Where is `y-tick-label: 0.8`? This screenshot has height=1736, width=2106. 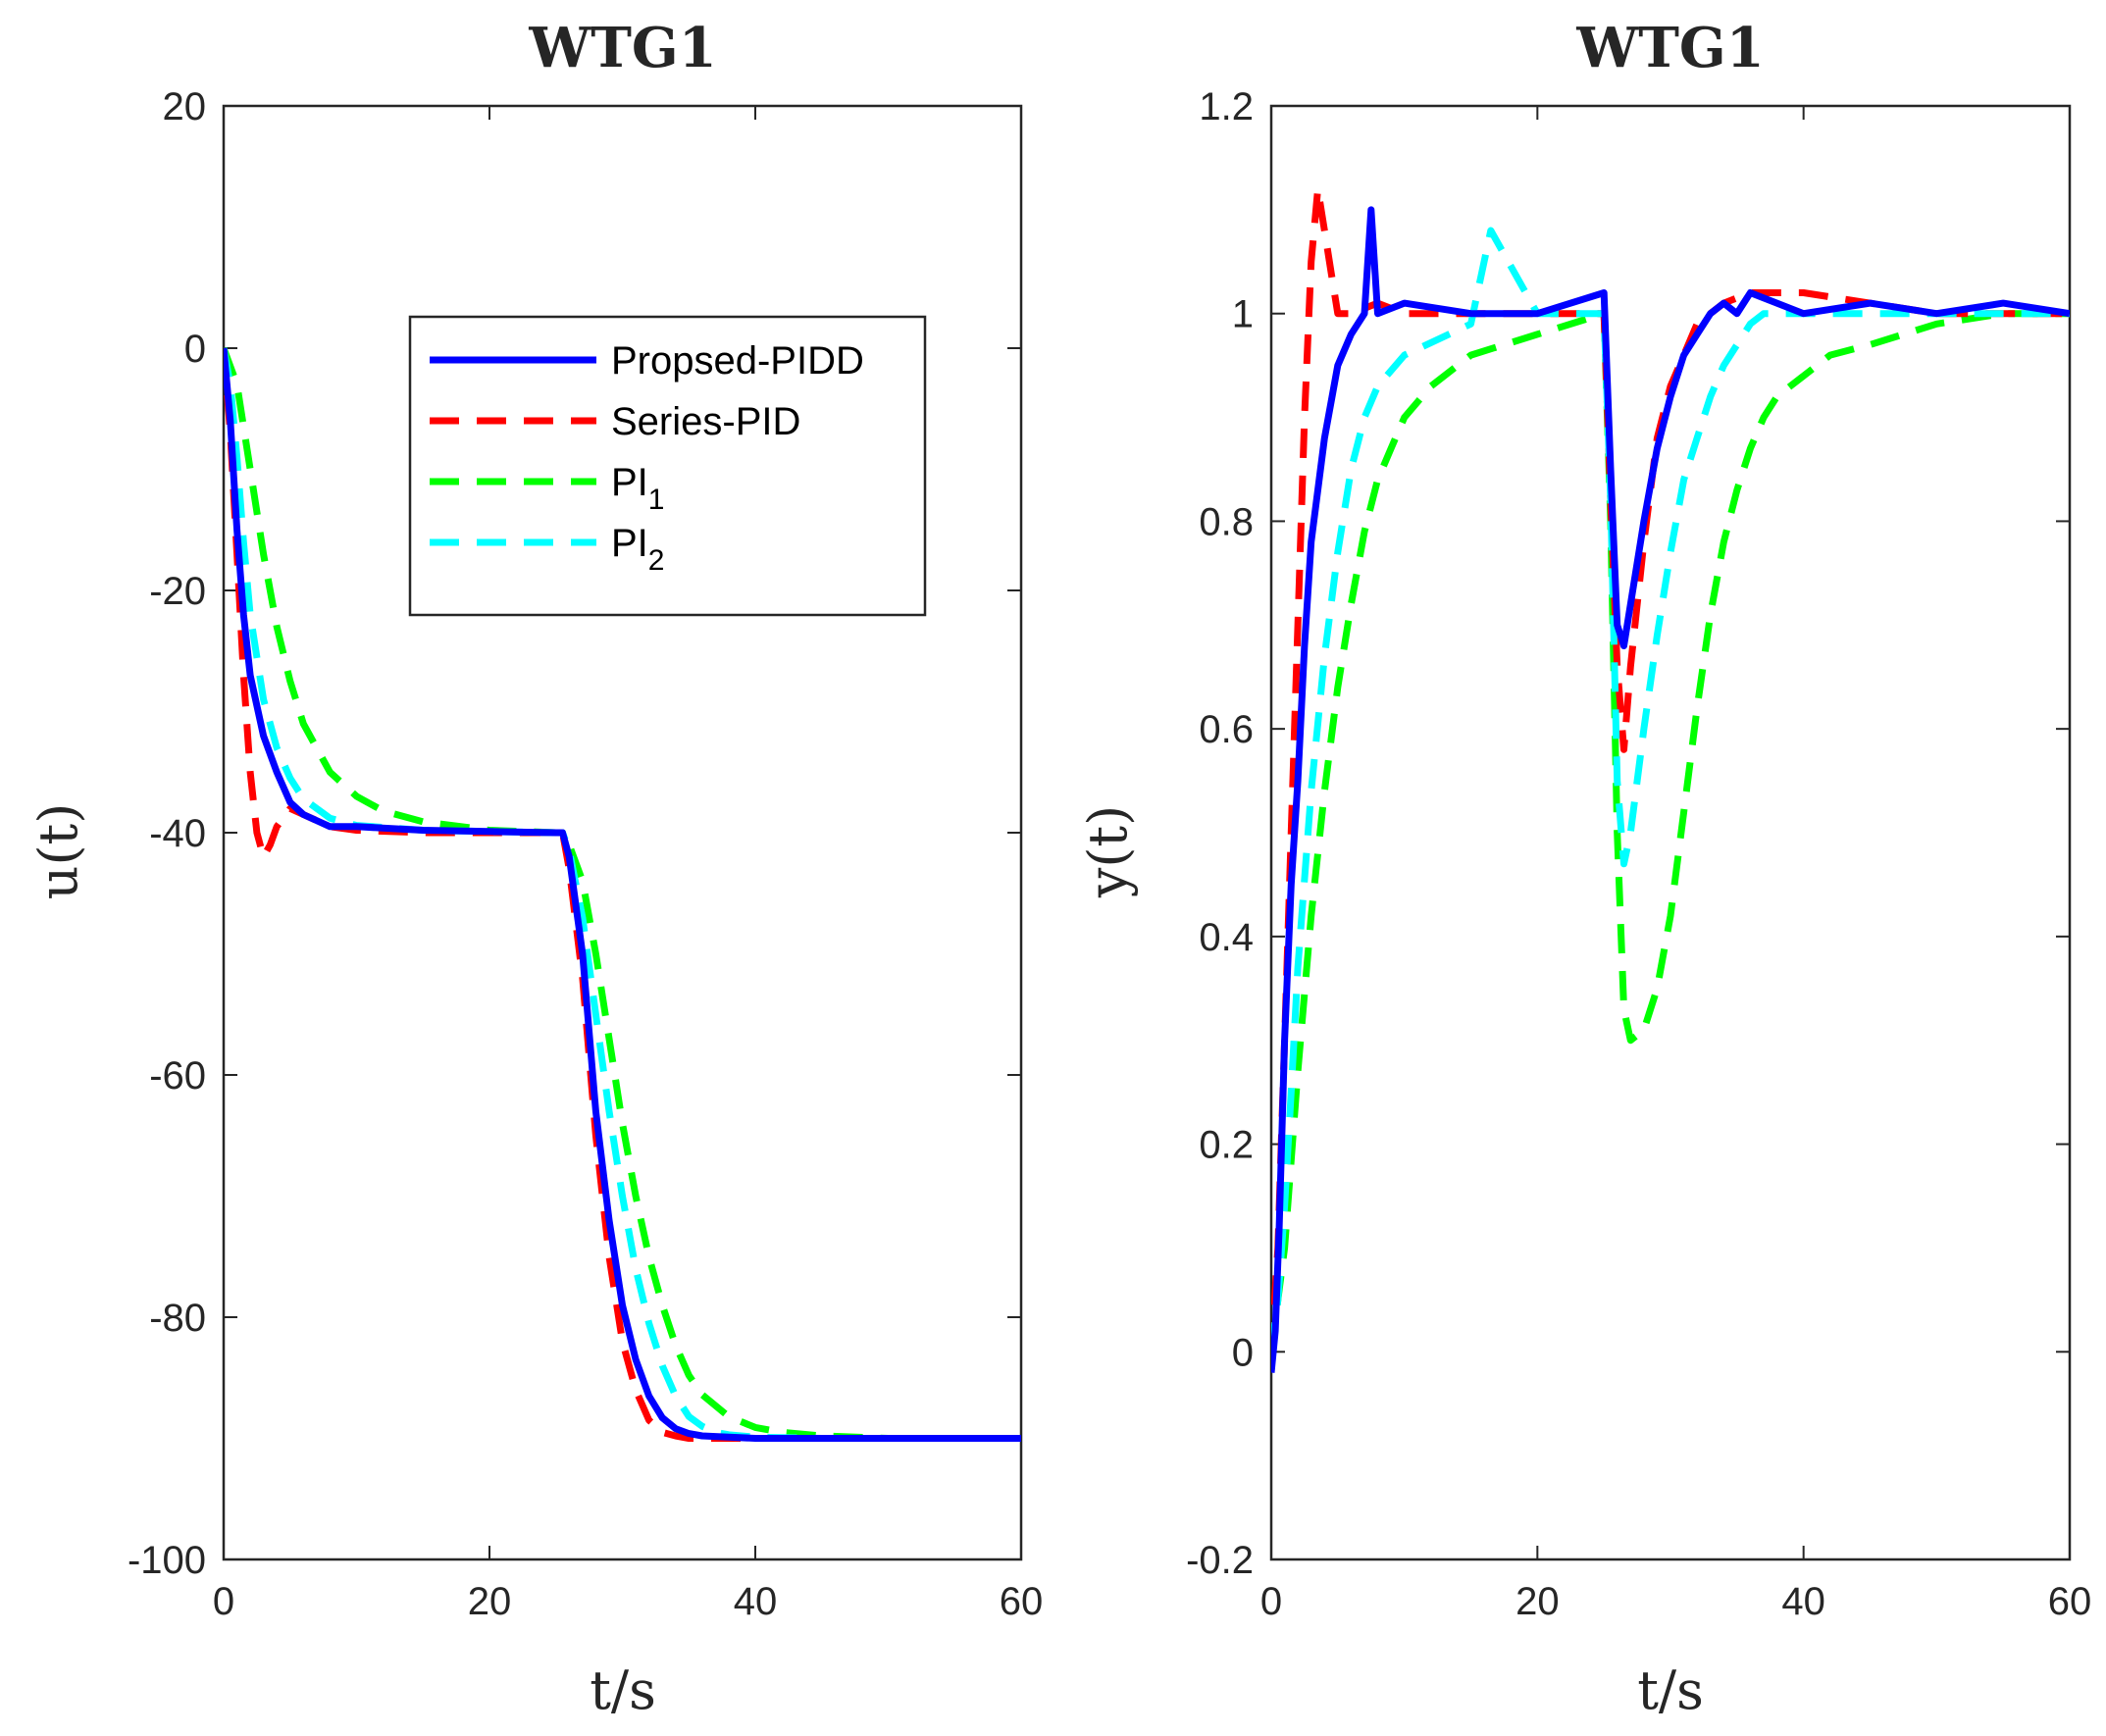 y-tick-label: 0.8 is located at coordinates (1226, 521).